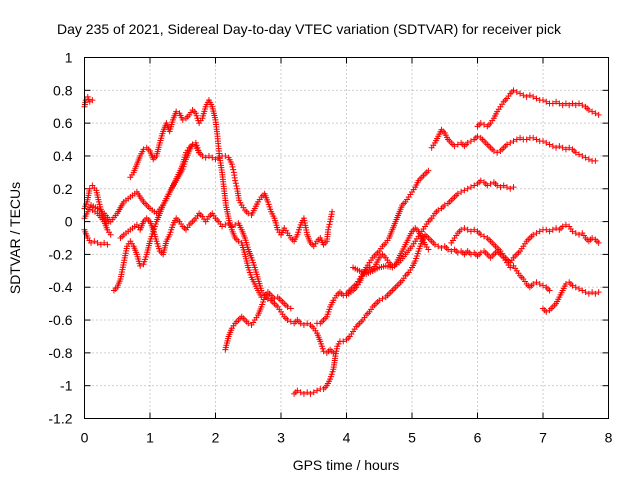 The width and height of the screenshot is (640, 480). Describe the element at coordinates (85, 438) in the screenshot. I see `x-tick-label: 0` at that location.